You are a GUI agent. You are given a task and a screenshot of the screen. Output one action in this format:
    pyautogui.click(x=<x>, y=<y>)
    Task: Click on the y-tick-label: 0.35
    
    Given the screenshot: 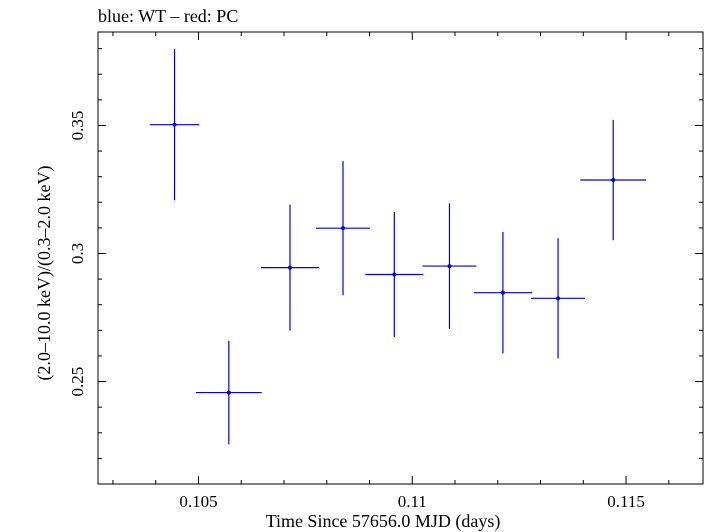 What is the action you would take?
    pyautogui.click(x=77, y=126)
    